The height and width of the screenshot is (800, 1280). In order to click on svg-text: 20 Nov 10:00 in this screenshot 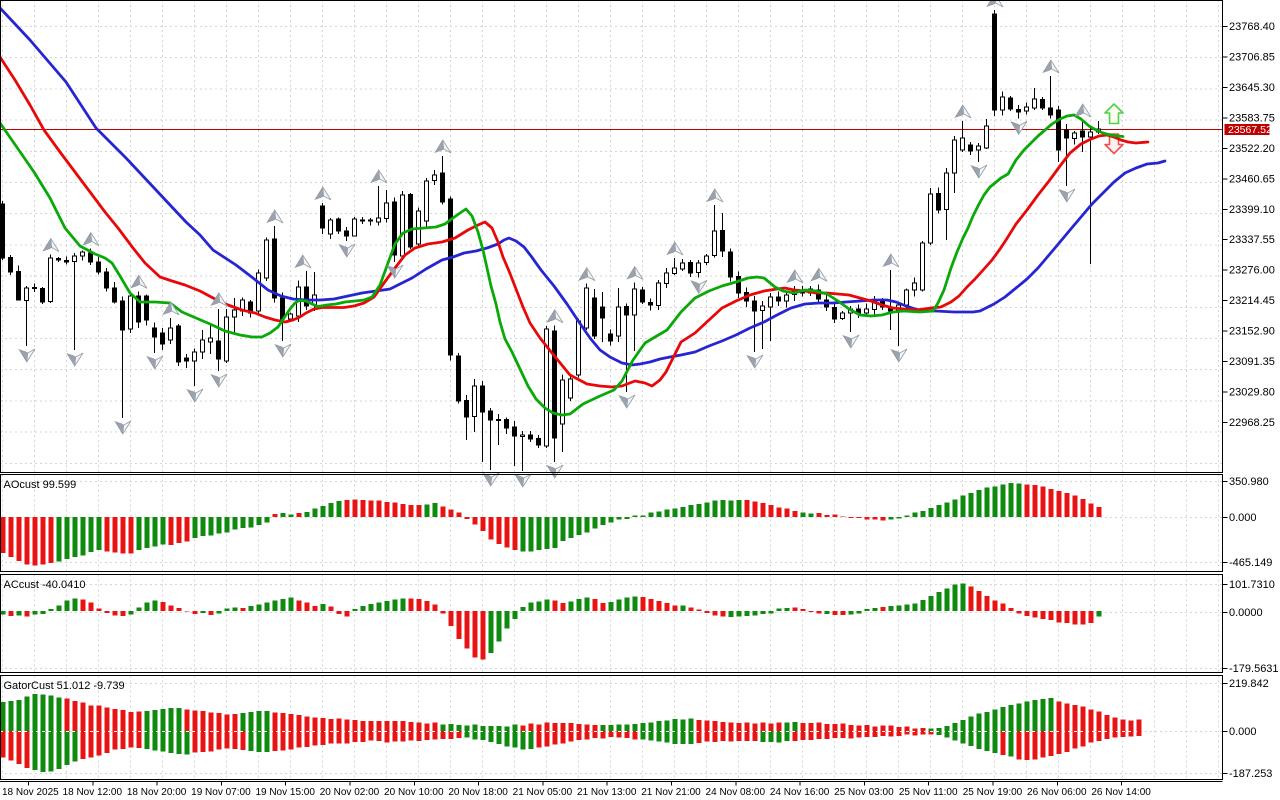, I will do `click(414, 792)`.